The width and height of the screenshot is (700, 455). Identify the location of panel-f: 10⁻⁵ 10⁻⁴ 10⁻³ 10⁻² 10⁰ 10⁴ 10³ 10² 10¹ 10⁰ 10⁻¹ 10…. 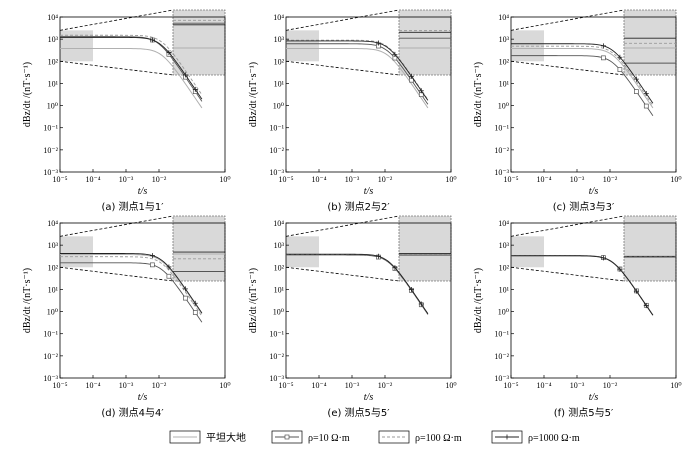
(577, 317).